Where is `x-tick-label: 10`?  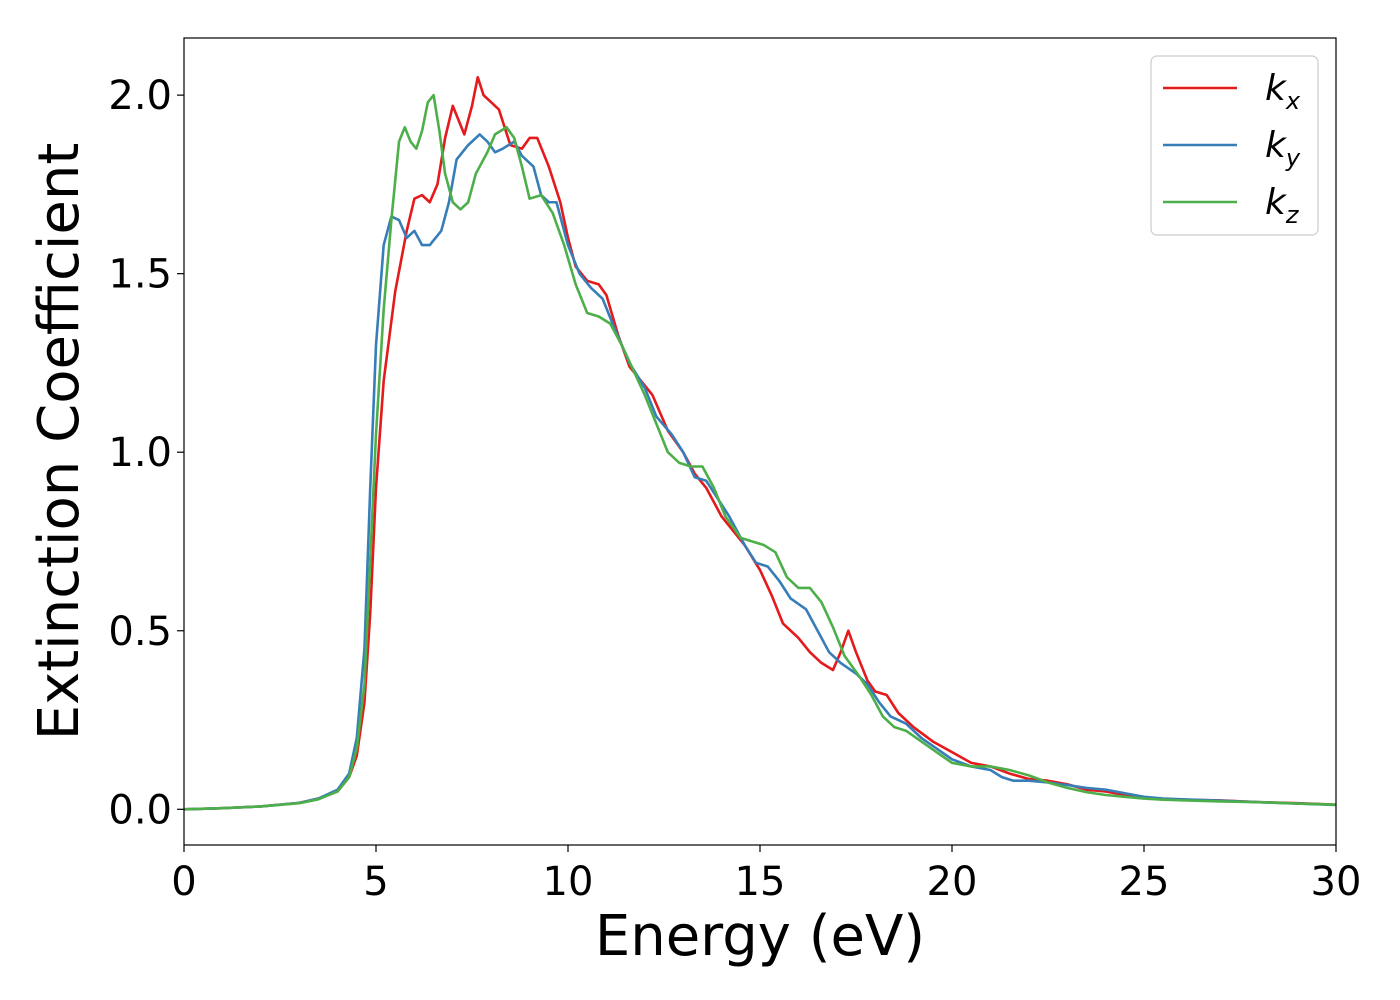
x-tick-label: 10 is located at coordinates (568, 882).